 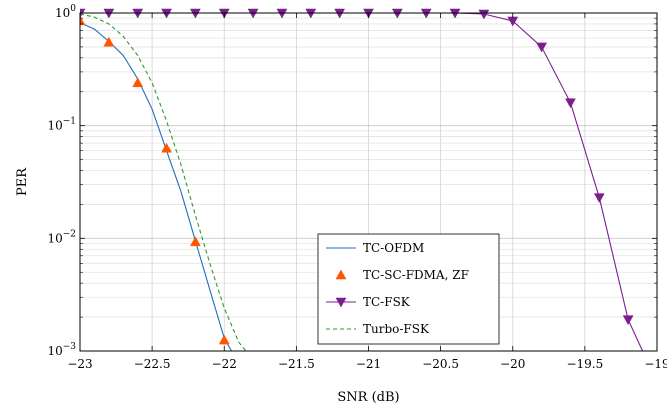 I want to click on x-tick-label: −22.5, so click(x=152, y=364).